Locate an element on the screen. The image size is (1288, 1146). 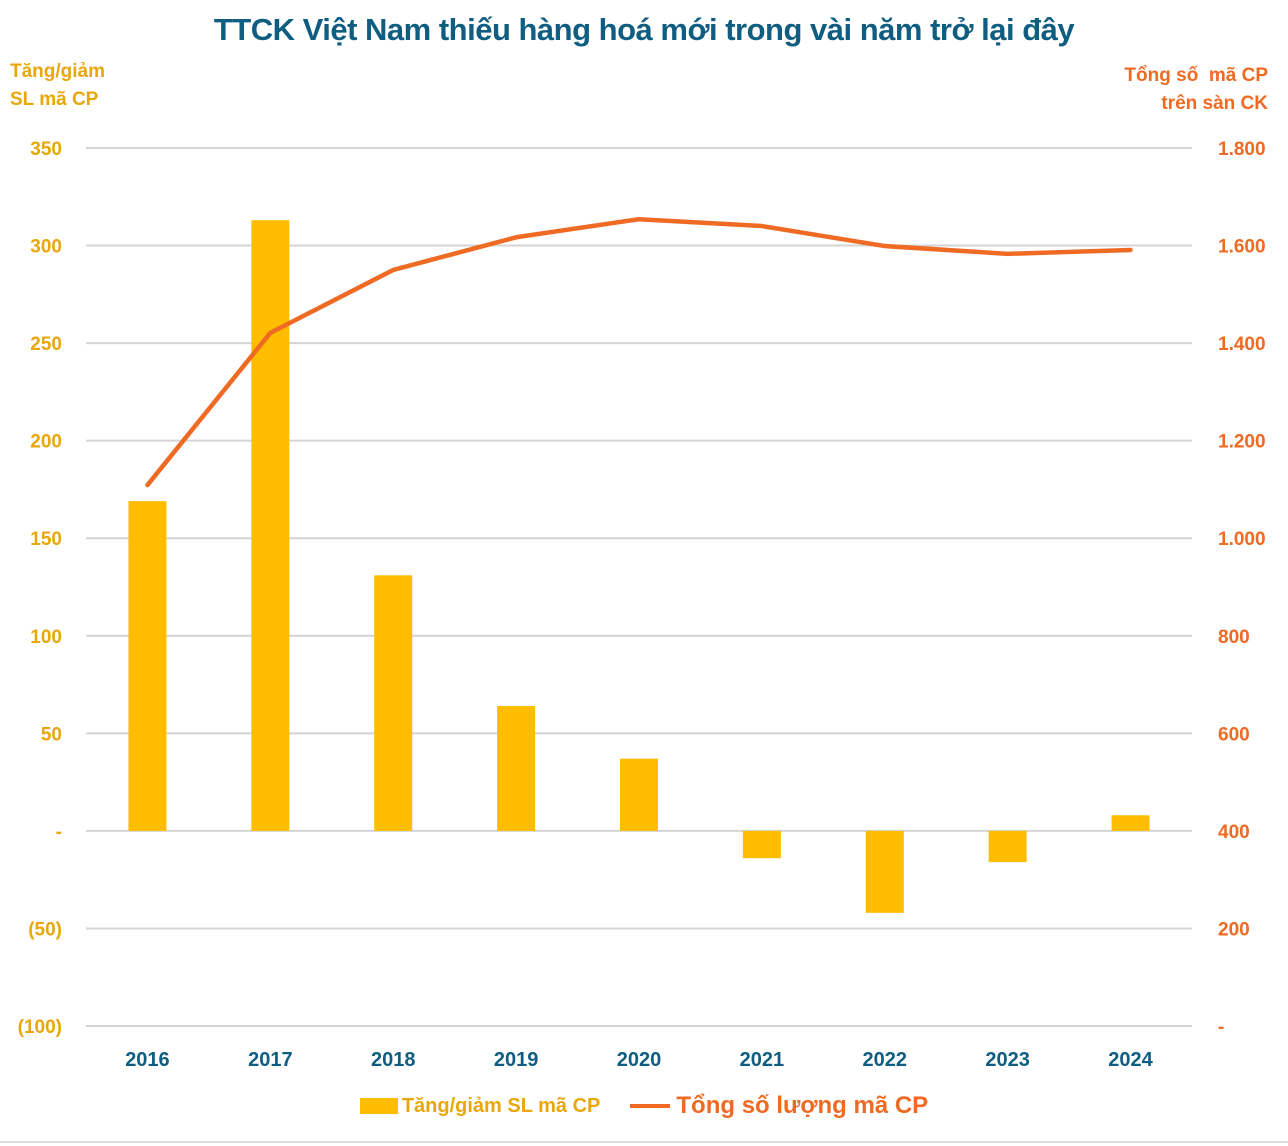
x-tick-label: 2020 is located at coordinates (639, 1060).